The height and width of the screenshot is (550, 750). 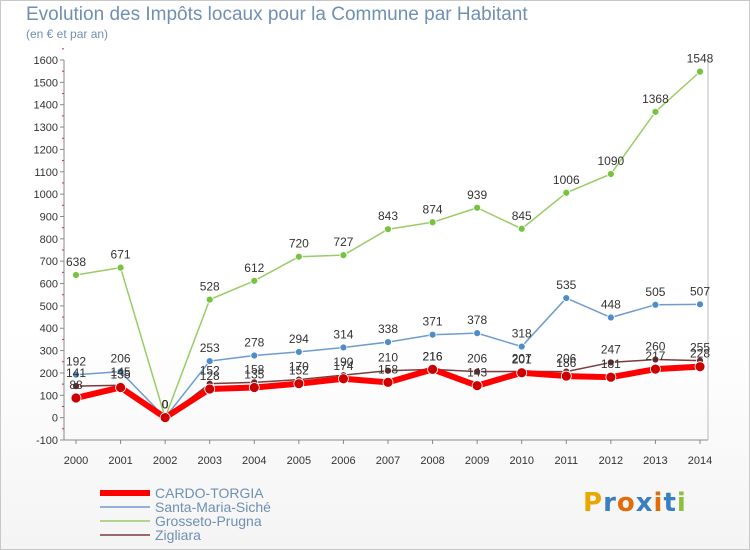 I want to click on data-label-cardo-torgia: 128, so click(x=210, y=376).